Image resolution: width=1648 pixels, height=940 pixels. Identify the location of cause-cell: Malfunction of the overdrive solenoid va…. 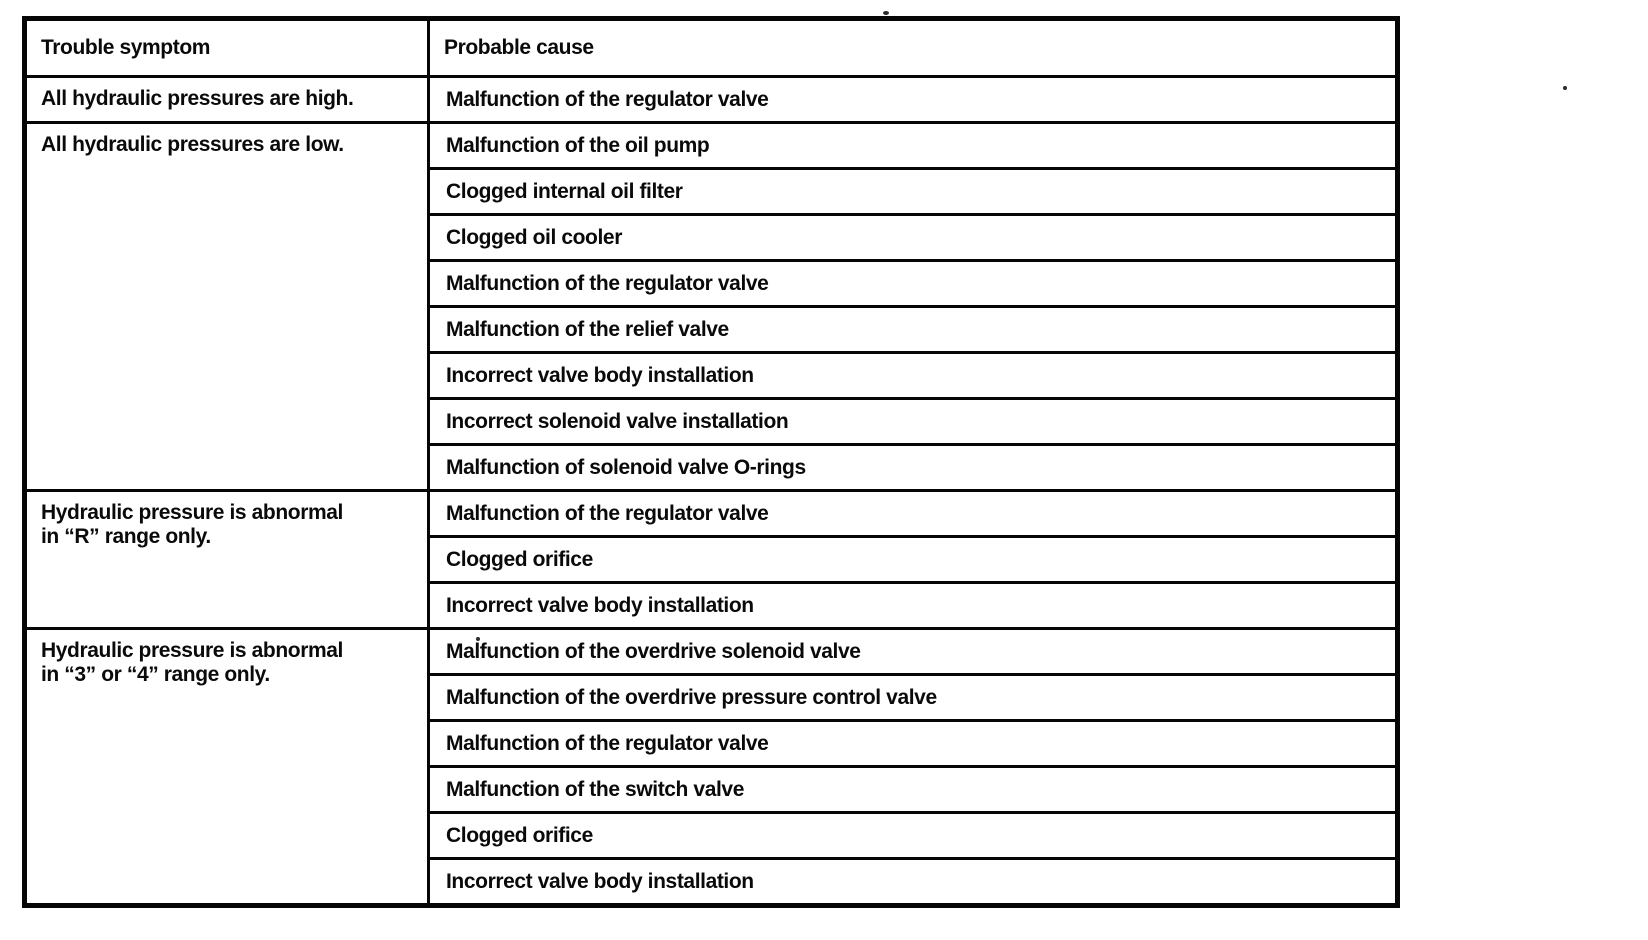
(912, 651).